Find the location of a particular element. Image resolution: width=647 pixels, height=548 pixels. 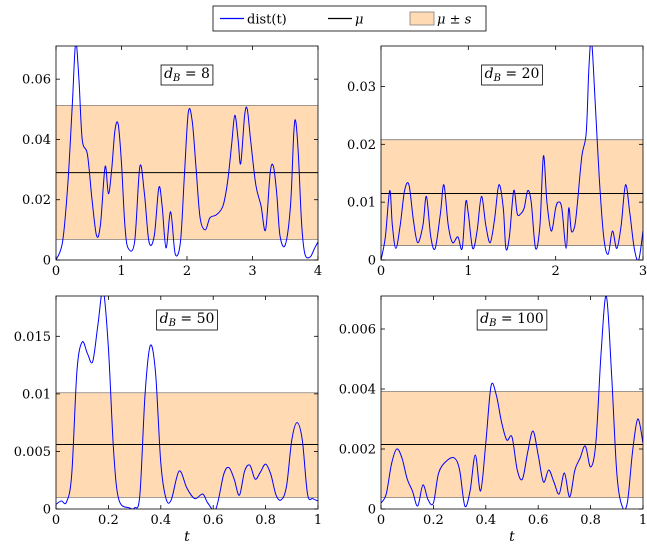

panel-label-text: dB = 50 is located at coordinates (187, 320).